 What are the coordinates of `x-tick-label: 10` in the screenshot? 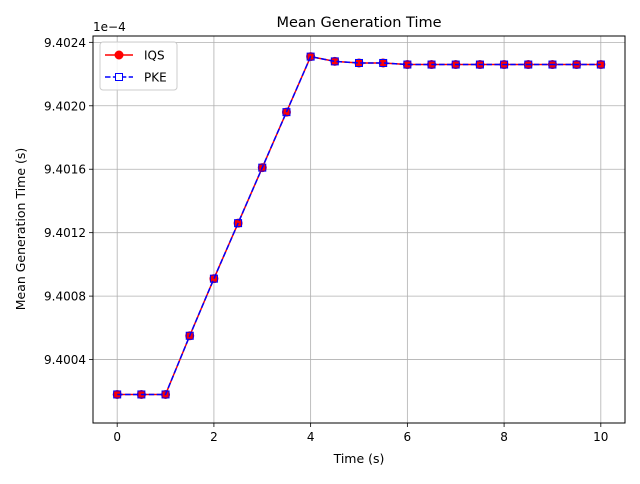 It's located at (600, 437).